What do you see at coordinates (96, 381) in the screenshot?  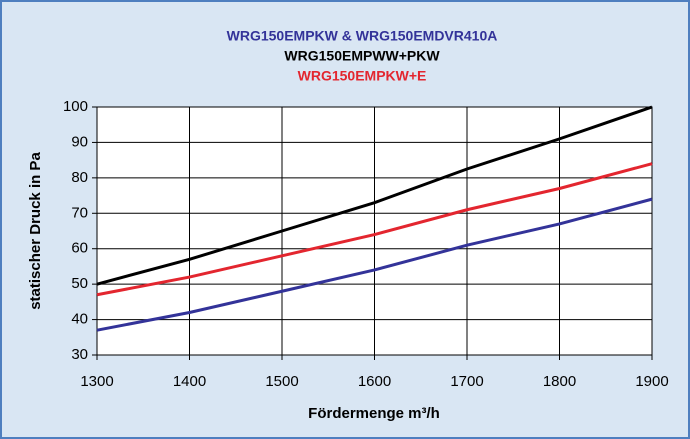 I see `x-tick-label: 1300` at bounding box center [96, 381].